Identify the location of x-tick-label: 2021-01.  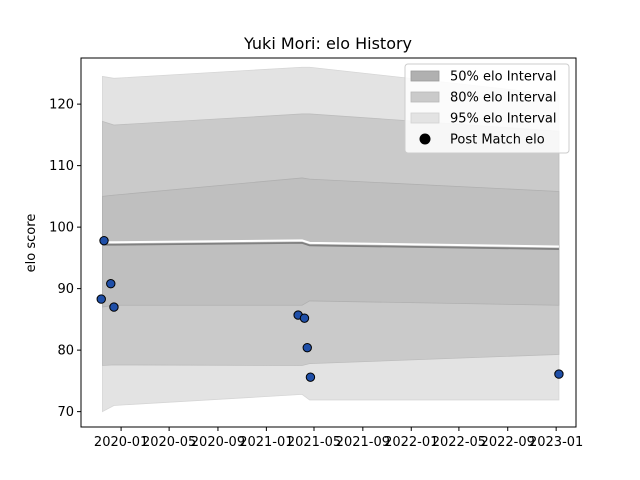
(266, 442).